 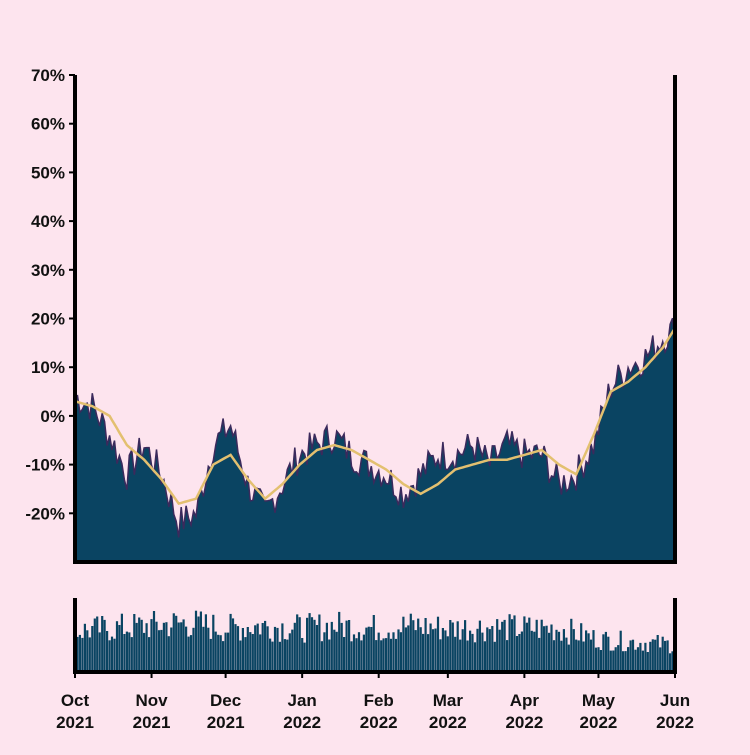 I want to click on y-tick-label: -10%, so click(x=45, y=465).